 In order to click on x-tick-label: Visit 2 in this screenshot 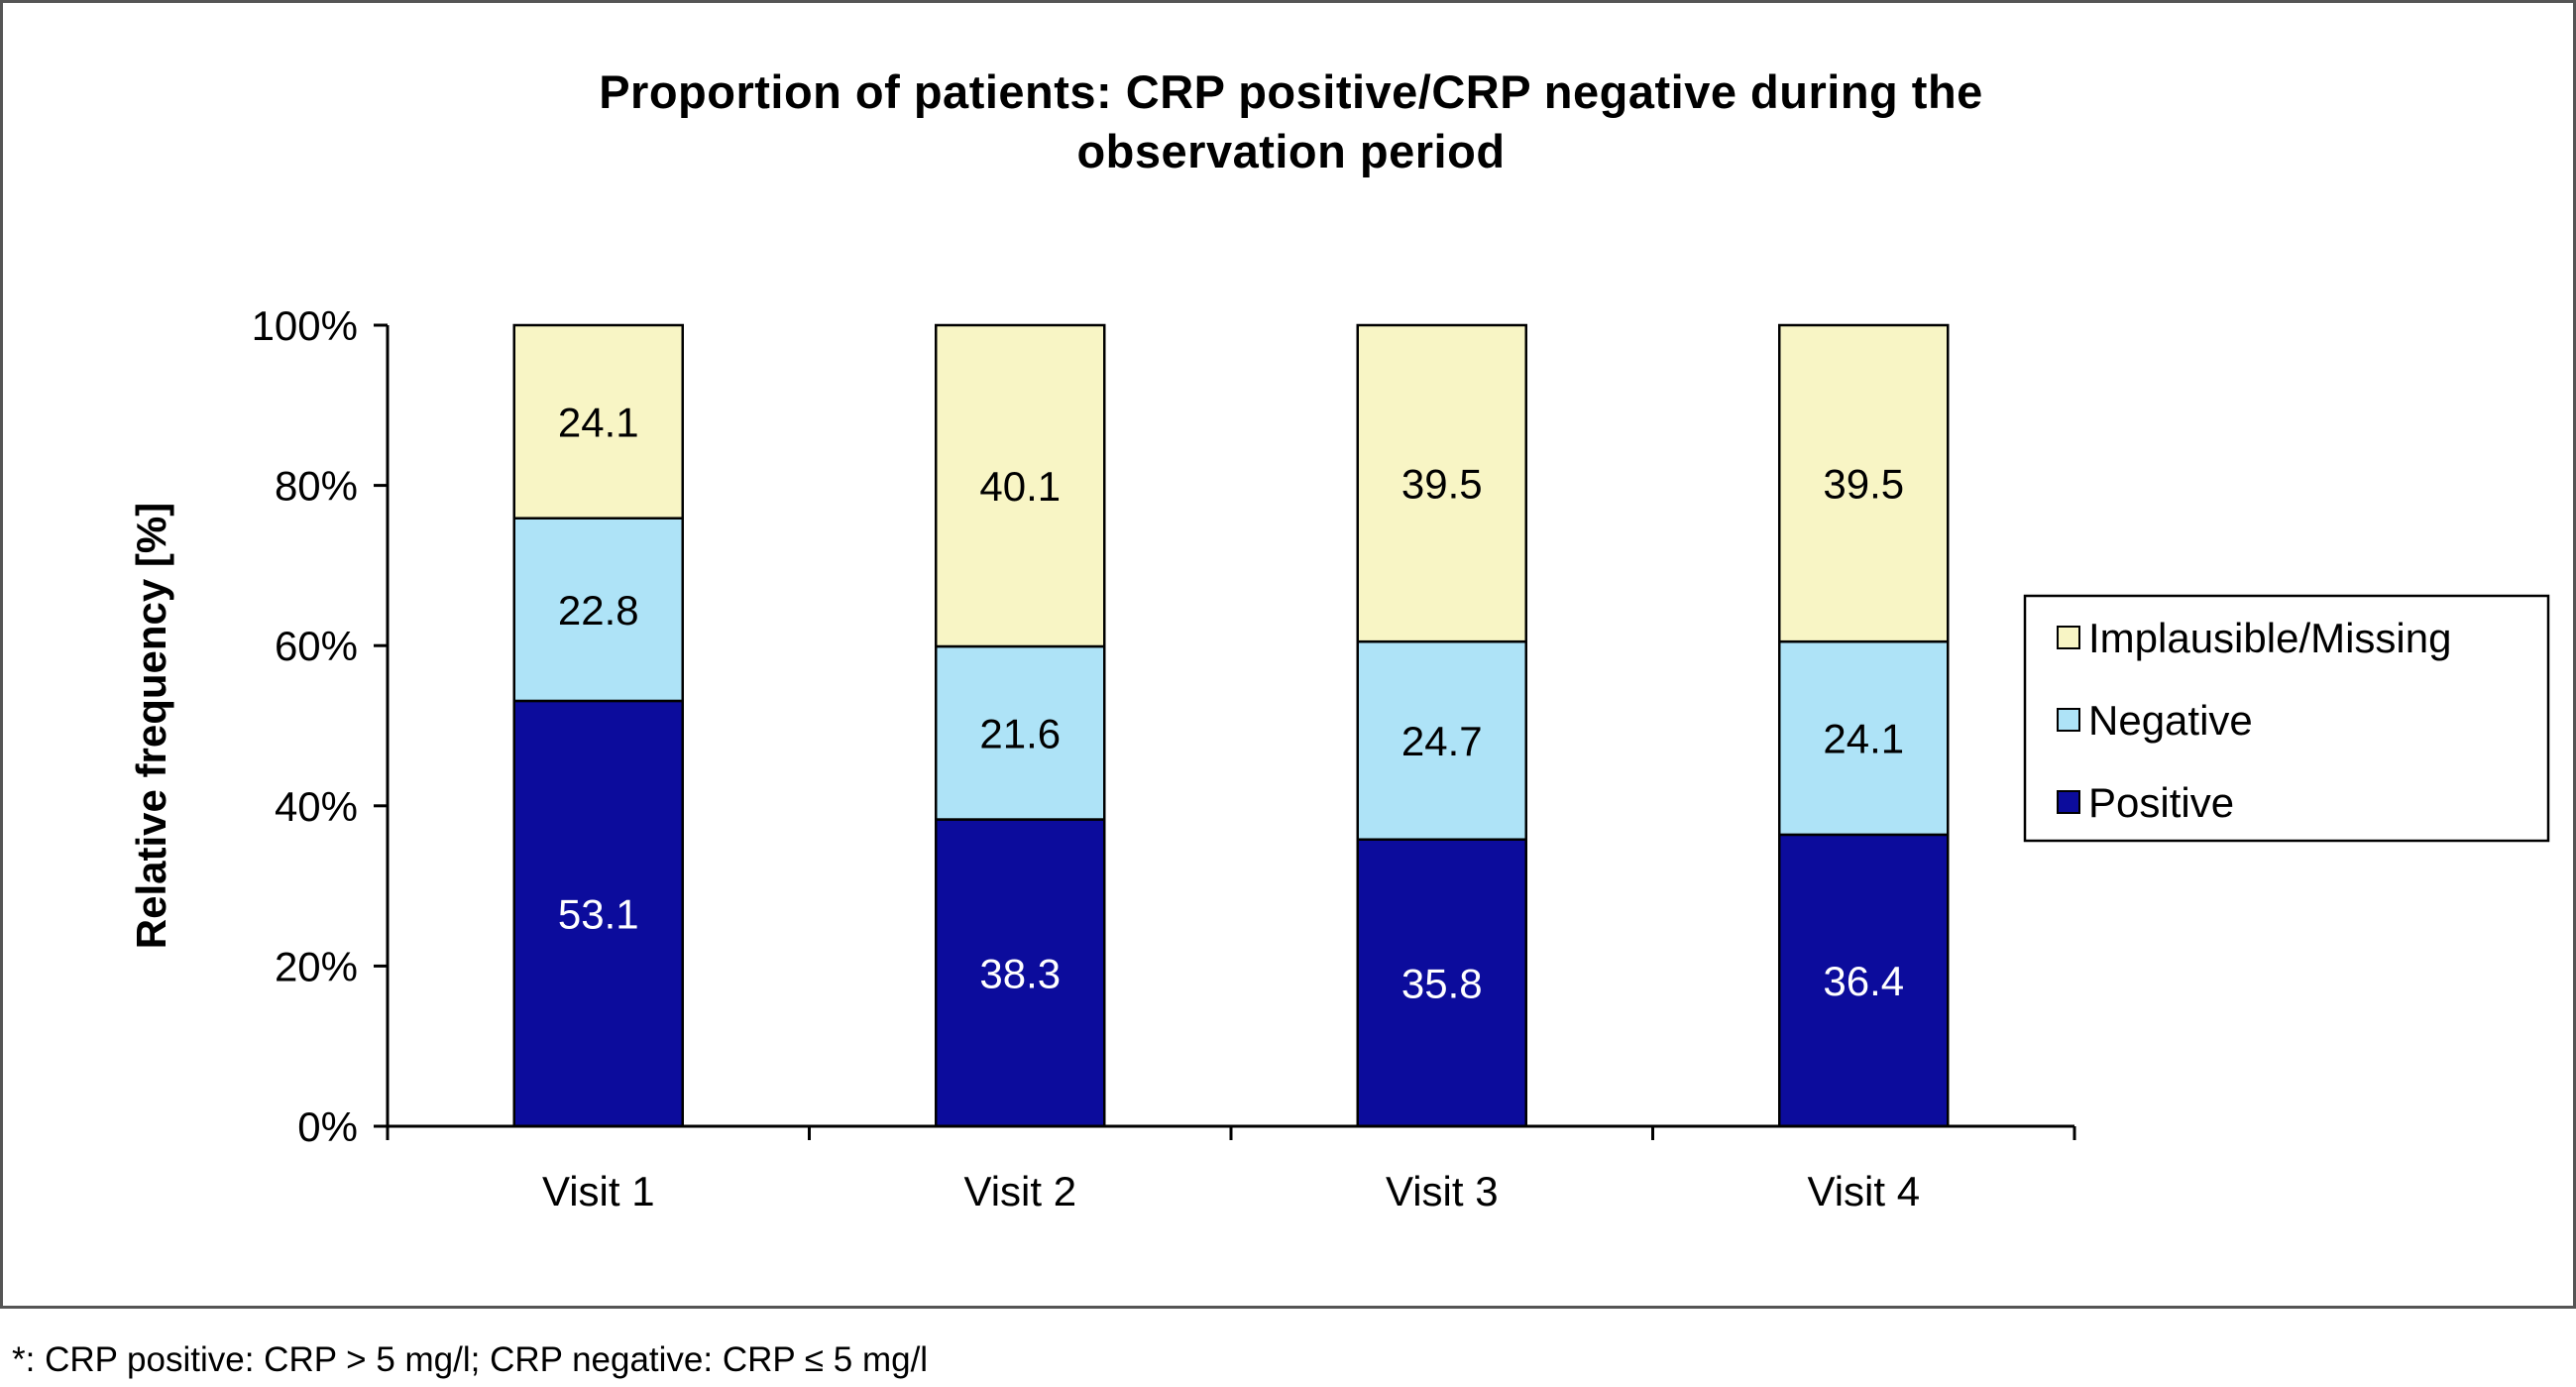, I will do `click(1019, 1191)`.